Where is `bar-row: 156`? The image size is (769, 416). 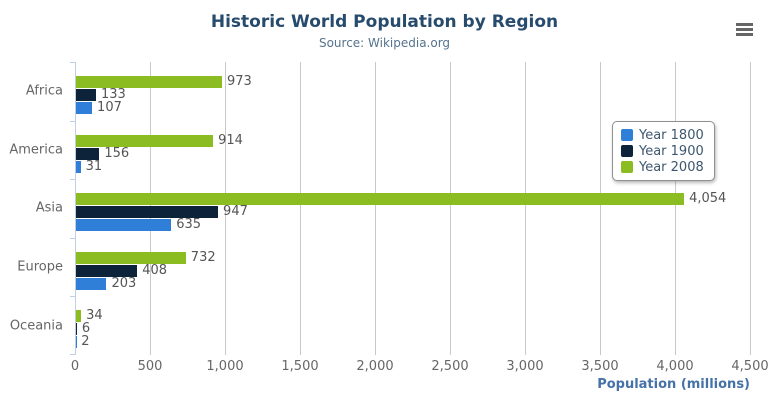 bar-row: 156 is located at coordinates (103, 153).